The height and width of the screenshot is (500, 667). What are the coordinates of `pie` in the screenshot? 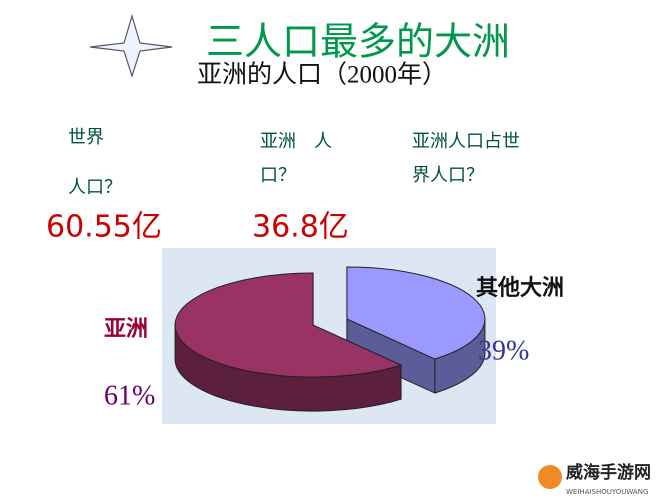 It's located at (330, 339).